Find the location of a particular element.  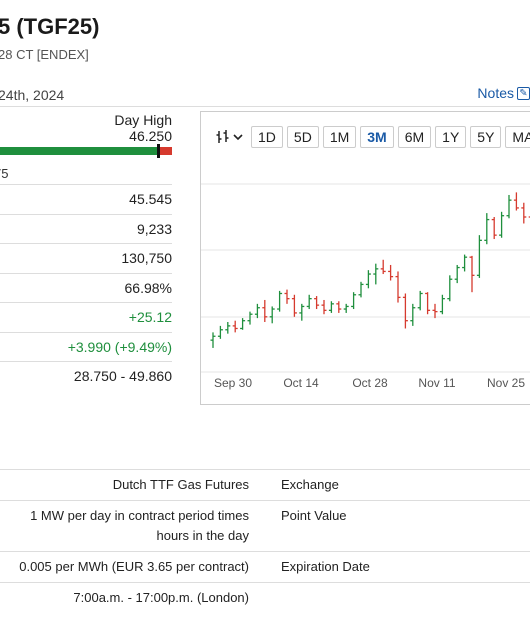

spec-label: Point Value is located at coordinates (314, 515).